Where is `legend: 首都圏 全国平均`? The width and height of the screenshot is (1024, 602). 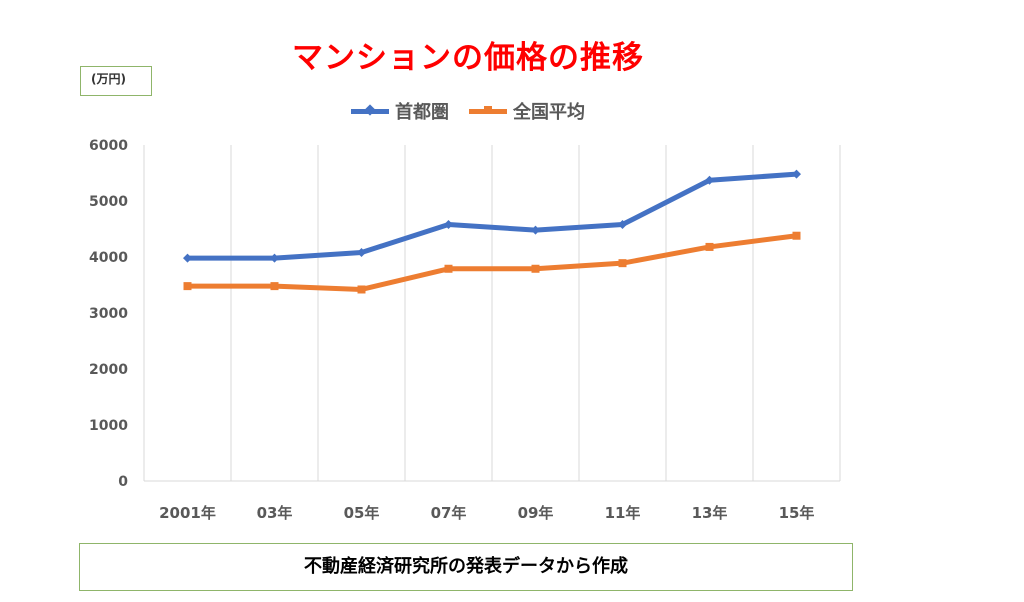 legend: 首都圏 全国平均 is located at coordinates (468, 111).